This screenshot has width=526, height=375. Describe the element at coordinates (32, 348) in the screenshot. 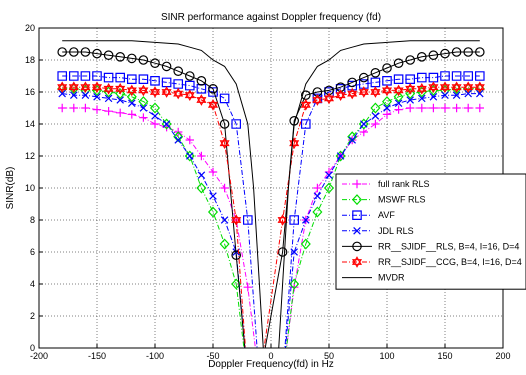

I see `y-tick-label: 0` at that location.